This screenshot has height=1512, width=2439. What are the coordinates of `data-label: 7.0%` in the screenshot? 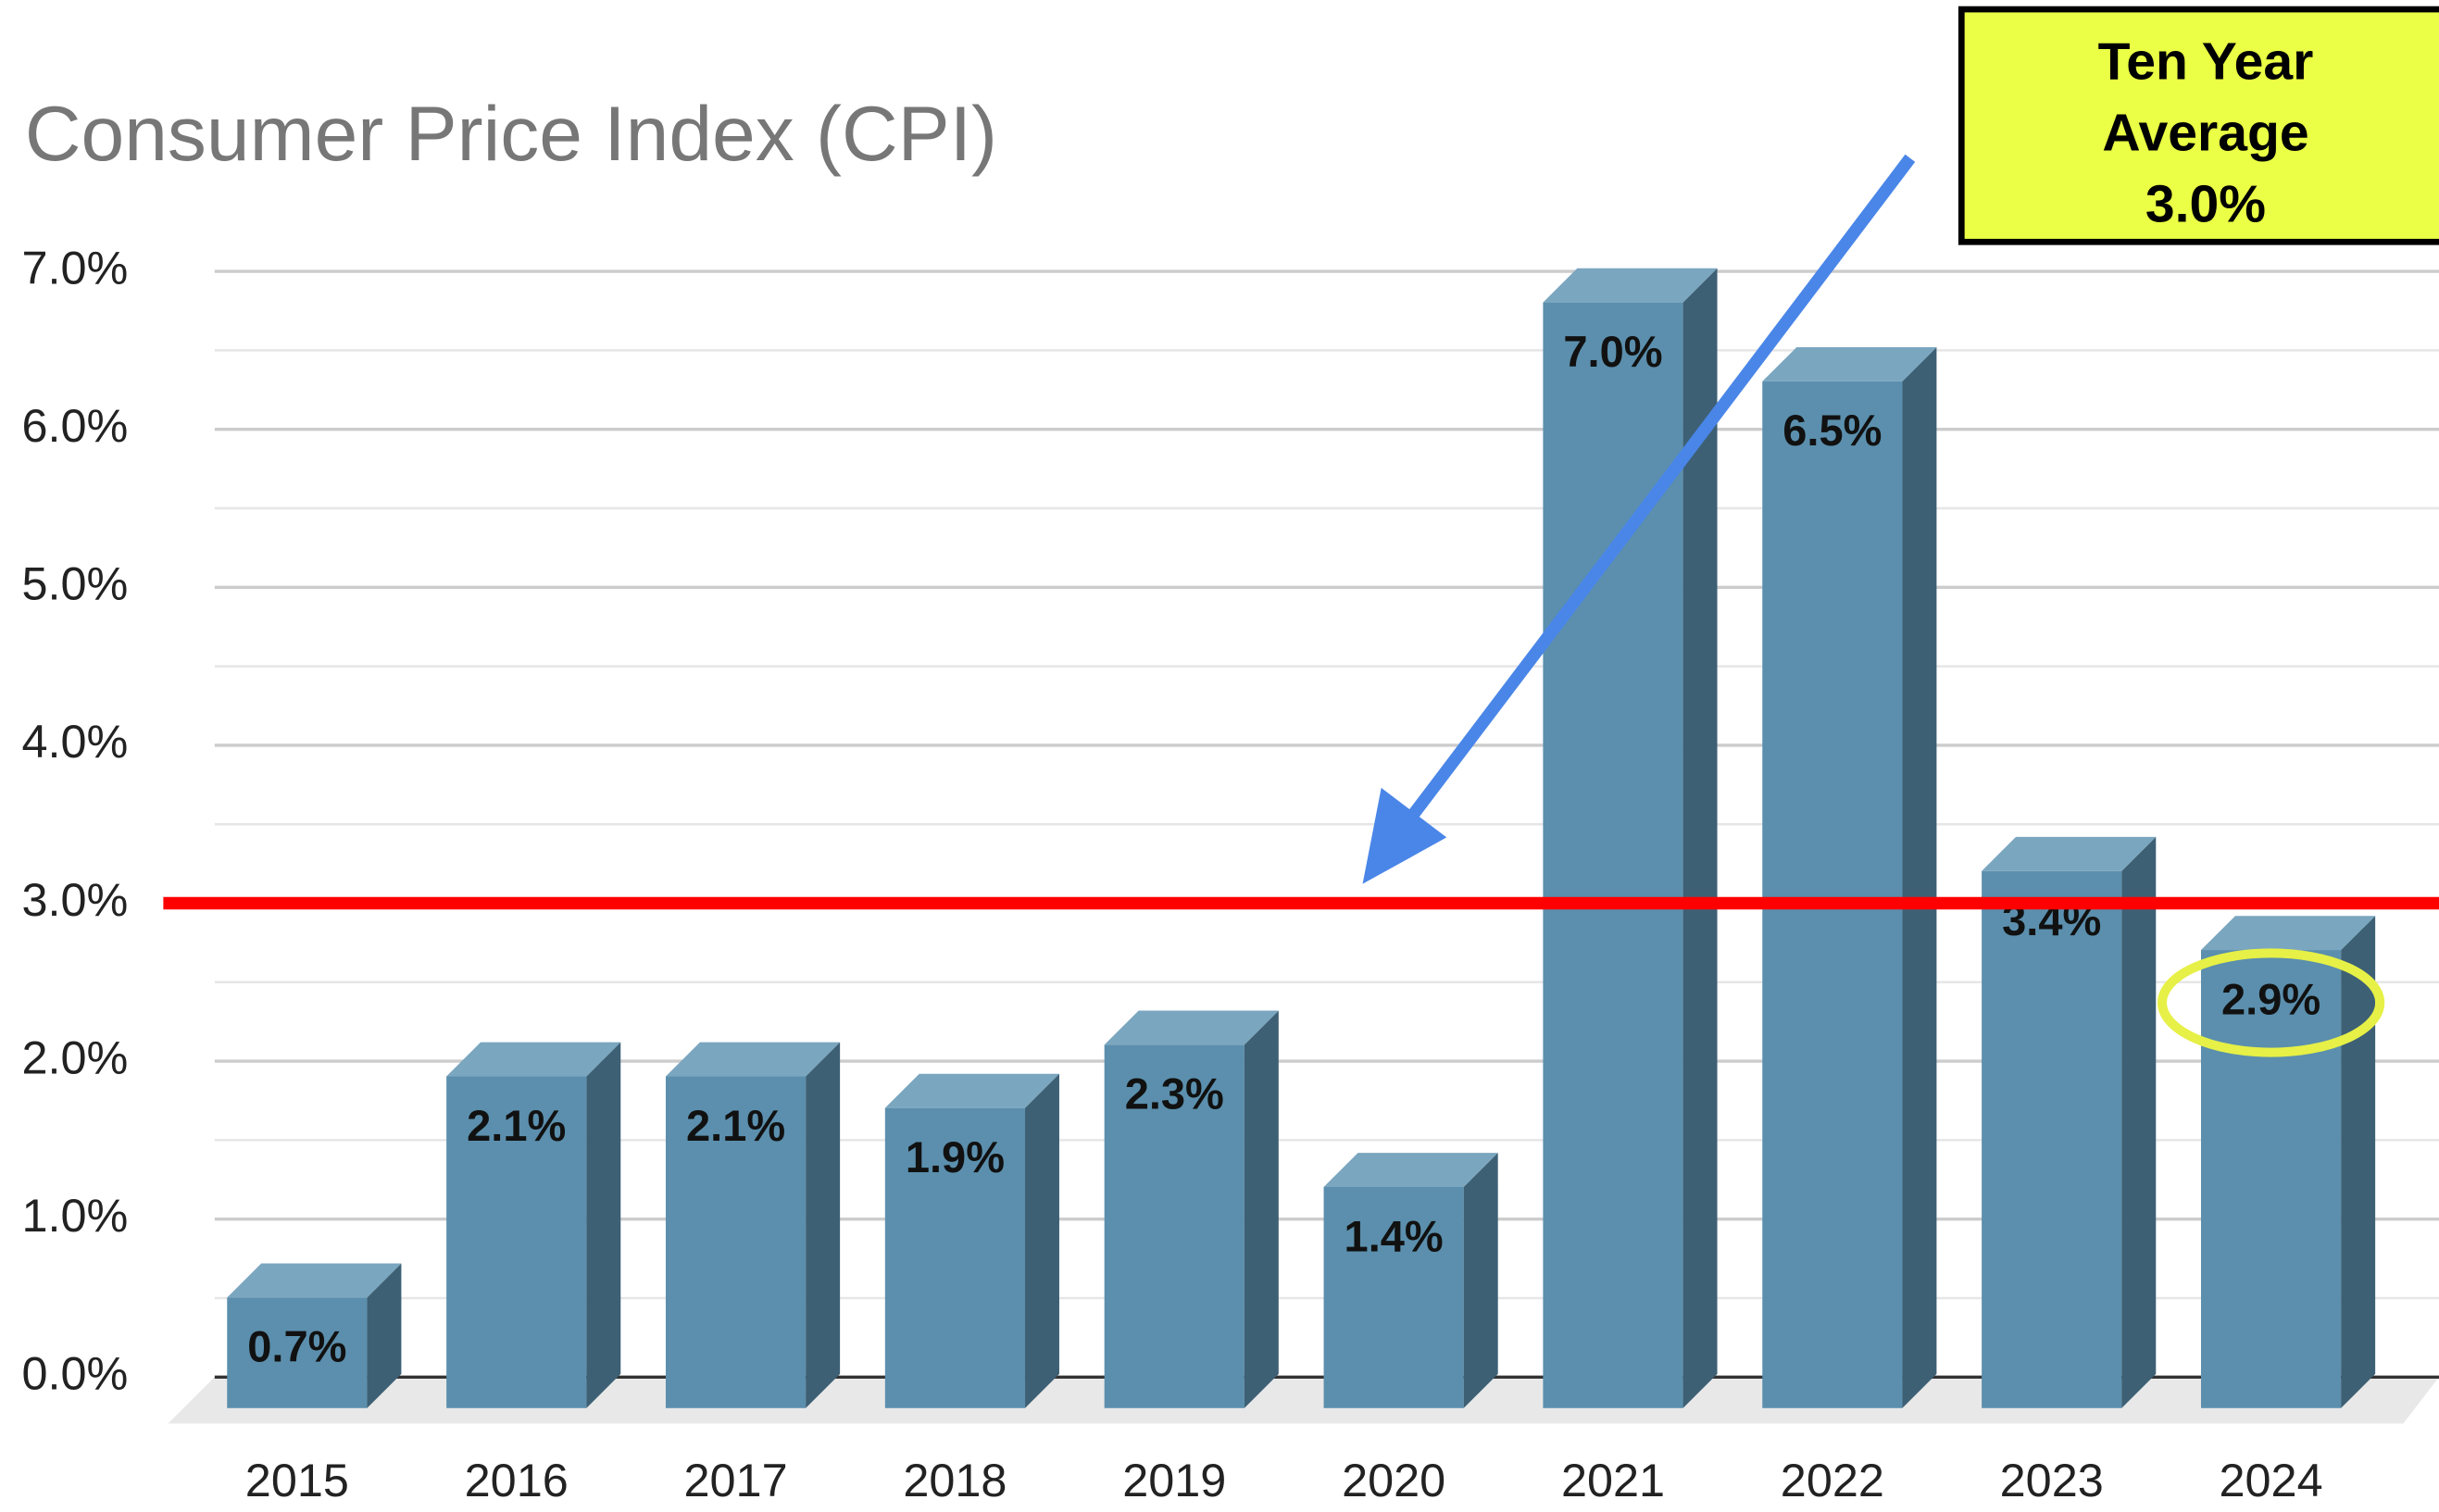 It's located at (1613, 352).